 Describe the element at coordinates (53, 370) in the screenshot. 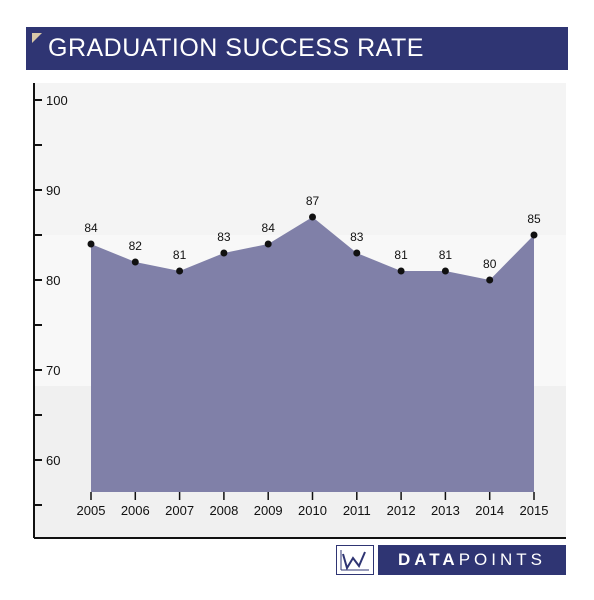

I see `y-tick-label: 70` at that location.